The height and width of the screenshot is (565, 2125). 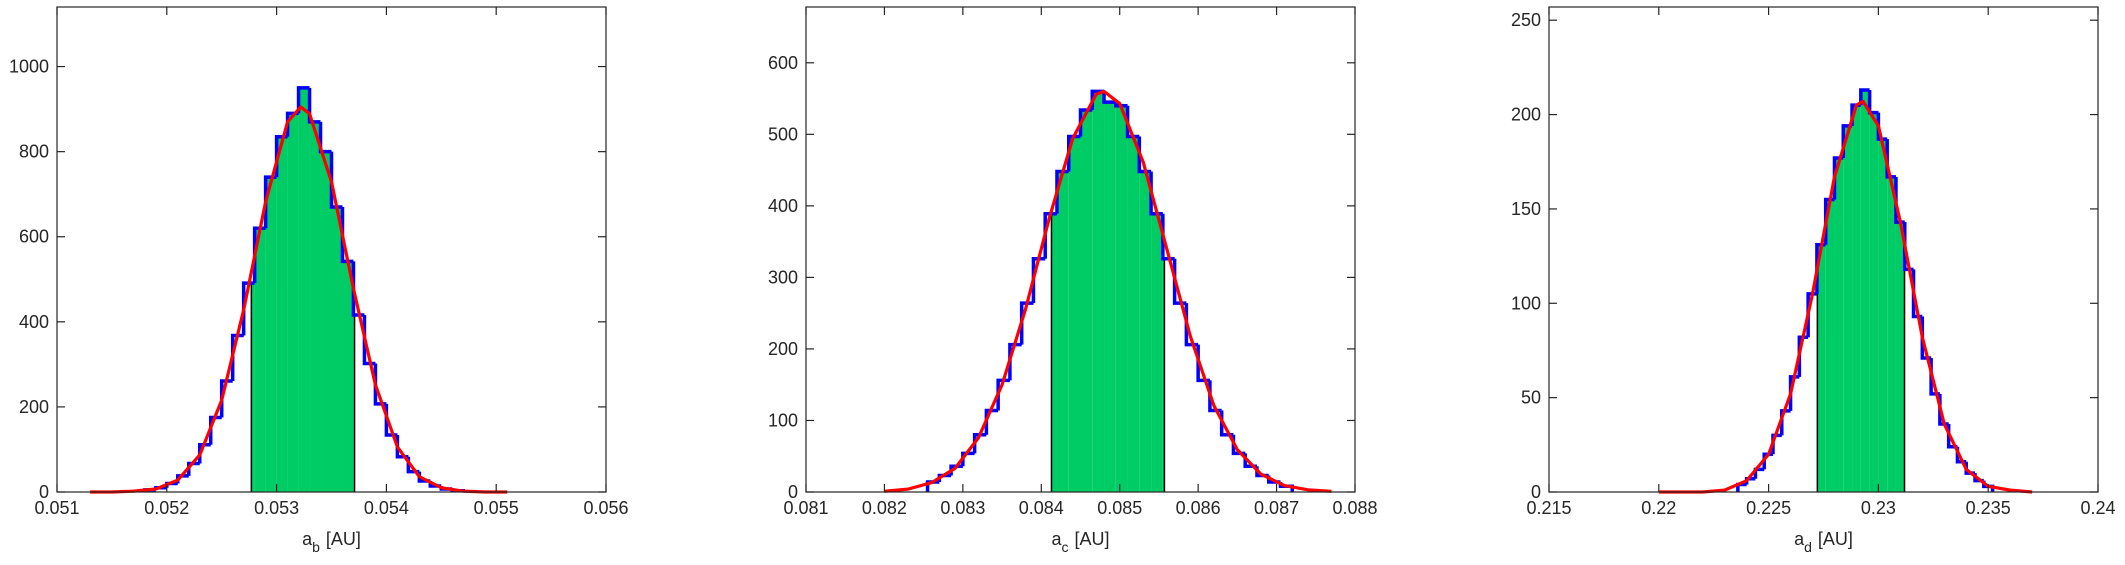 What do you see at coordinates (1041, 508) in the screenshot?
I see `x-tick-label: 0.084` at bounding box center [1041, 508].